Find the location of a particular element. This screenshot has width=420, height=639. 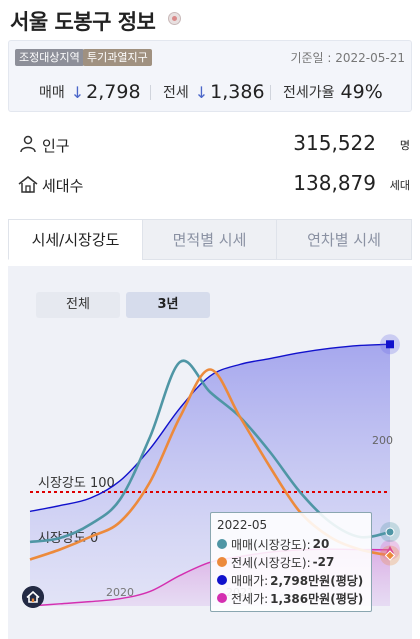

tooltip-row: 전세가: 1,386만원(평당) is located at coordinates (291, 598).